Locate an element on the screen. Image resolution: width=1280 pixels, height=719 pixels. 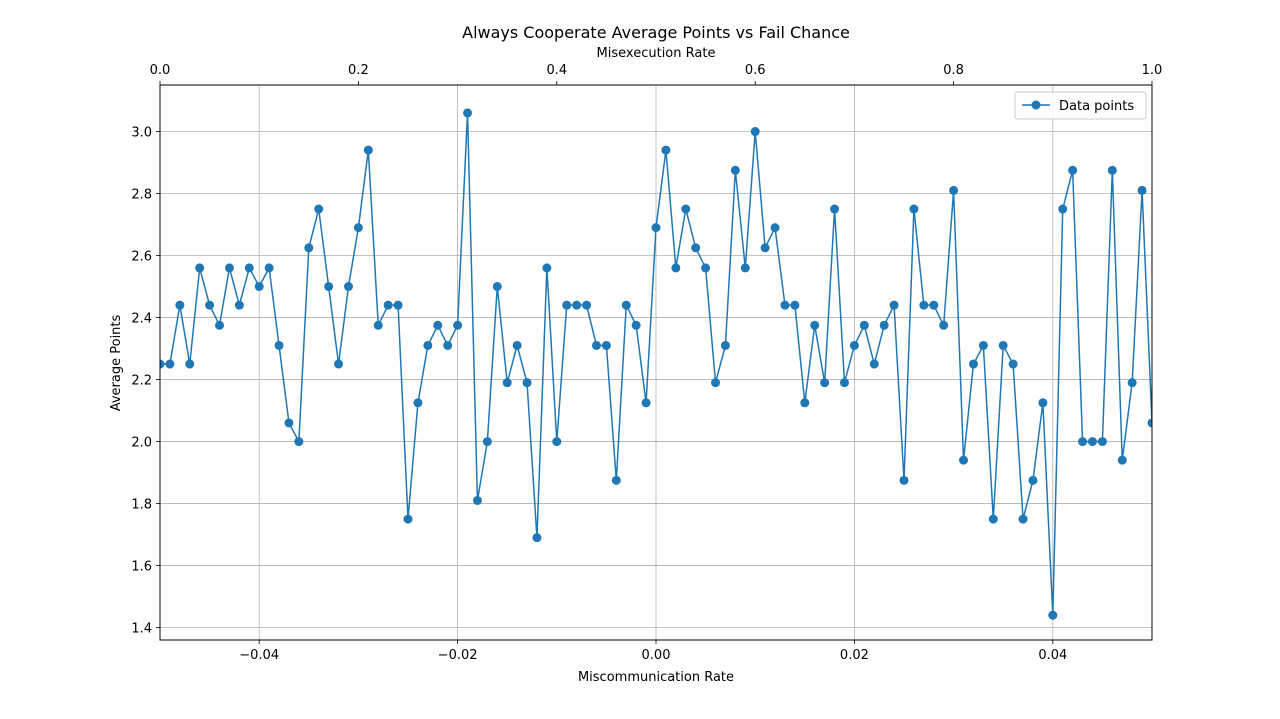
x-tick-label: −0.02 is located at coordinates (458, 655).